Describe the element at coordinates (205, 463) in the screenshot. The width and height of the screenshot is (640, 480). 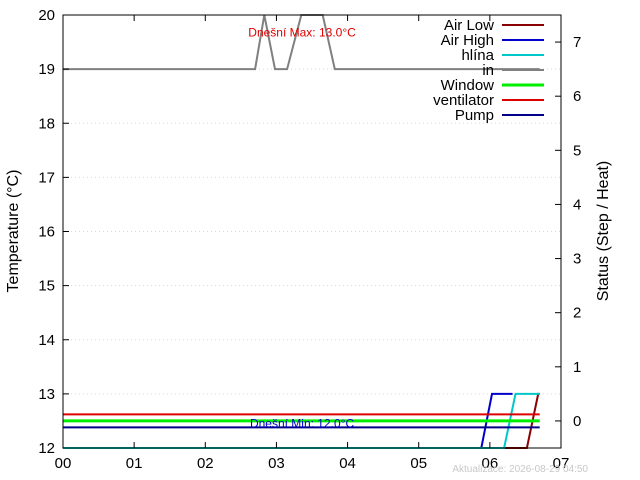
I see `x-tick-label: 02` at that location.